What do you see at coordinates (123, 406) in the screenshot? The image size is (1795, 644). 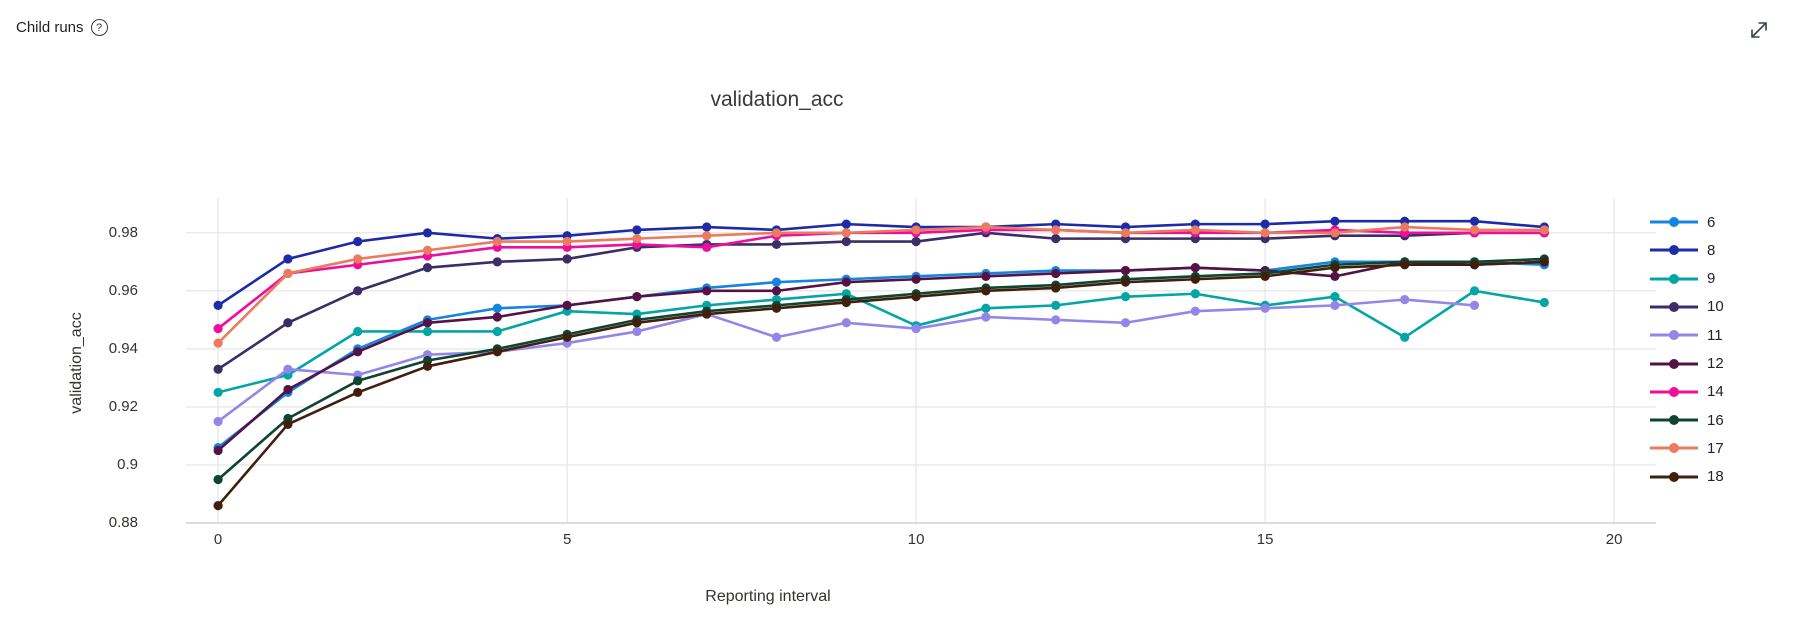 I see `y-tick-label: 0.92` at bounding box center [123, 406].